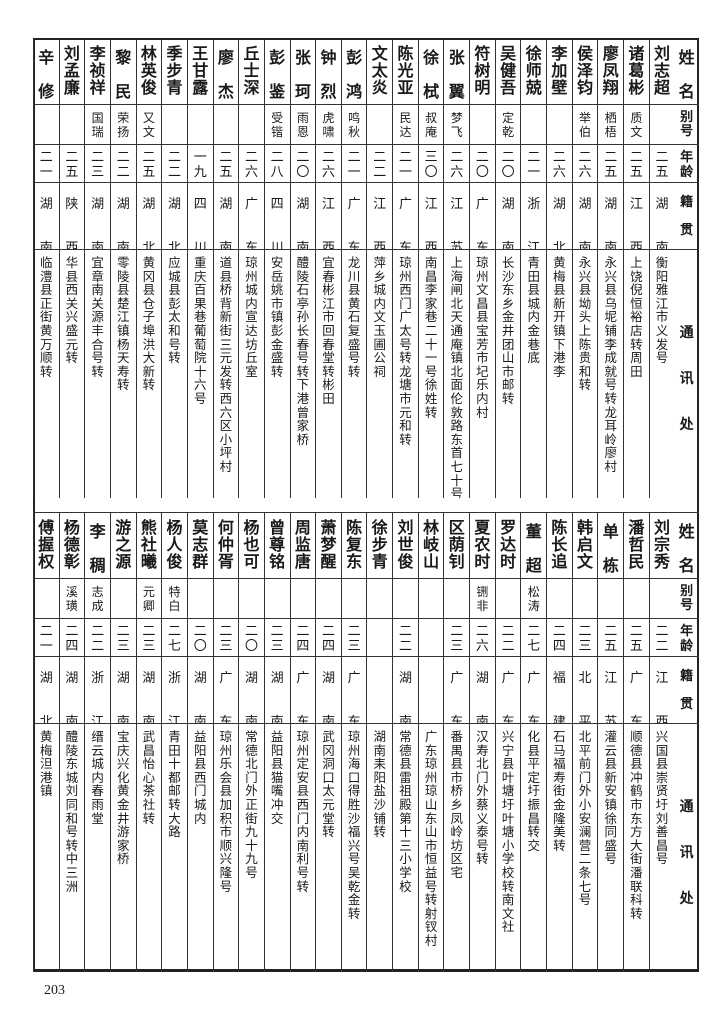  I want to click on address-cell: 永兴县乌坭铺李成就号转龙耳岭廖村, so click(610, 374).